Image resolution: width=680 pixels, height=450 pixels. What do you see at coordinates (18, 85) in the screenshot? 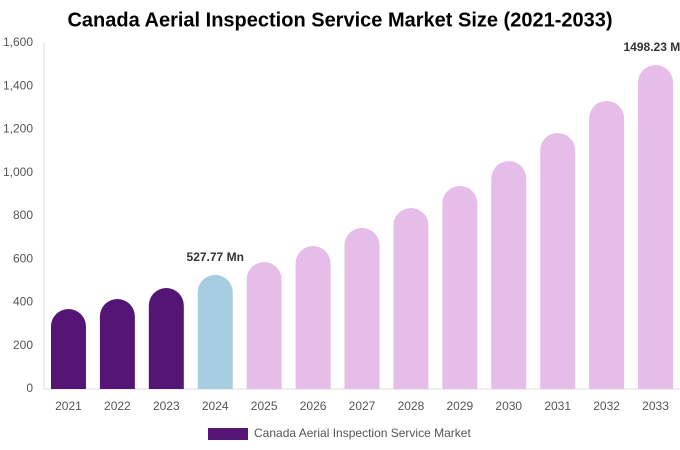
I see `y-tick-label: 1,400` at bounding box center [18, 85].